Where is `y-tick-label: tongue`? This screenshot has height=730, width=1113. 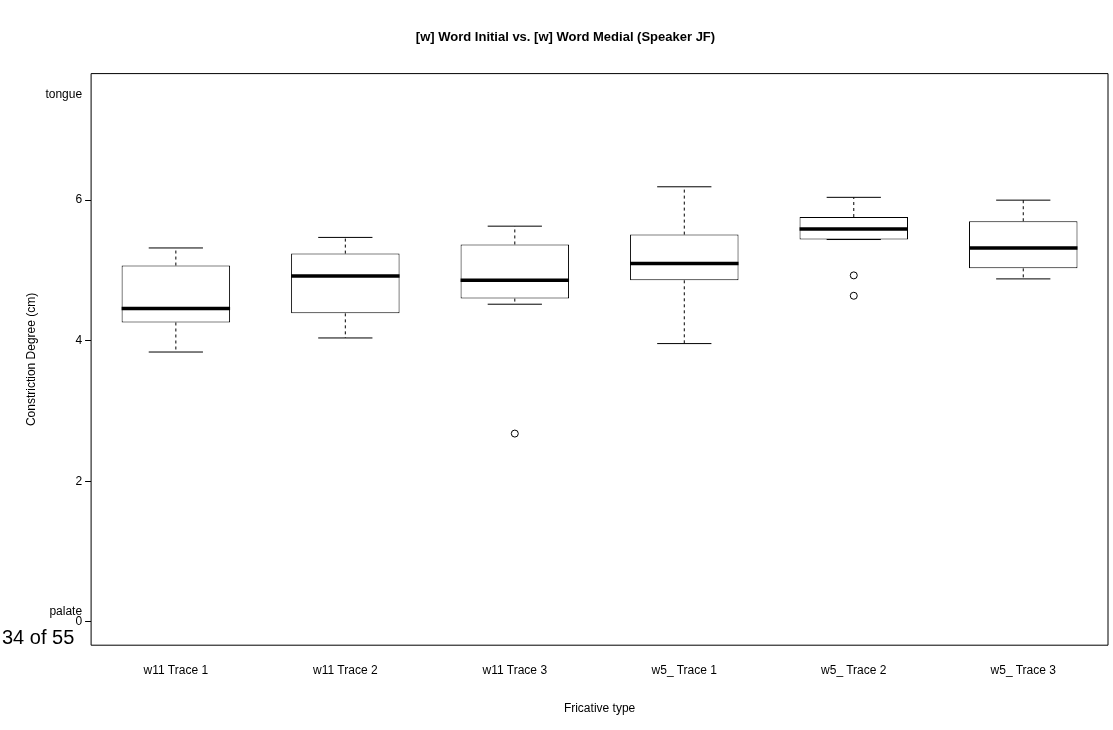 y-tick-label: tongue is located at coordinates (64, 94).